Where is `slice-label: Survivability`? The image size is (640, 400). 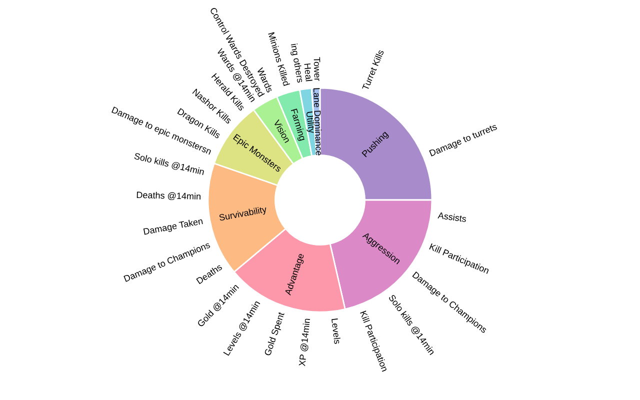
slice-label: Survivability is located at coordinates (243, 214).